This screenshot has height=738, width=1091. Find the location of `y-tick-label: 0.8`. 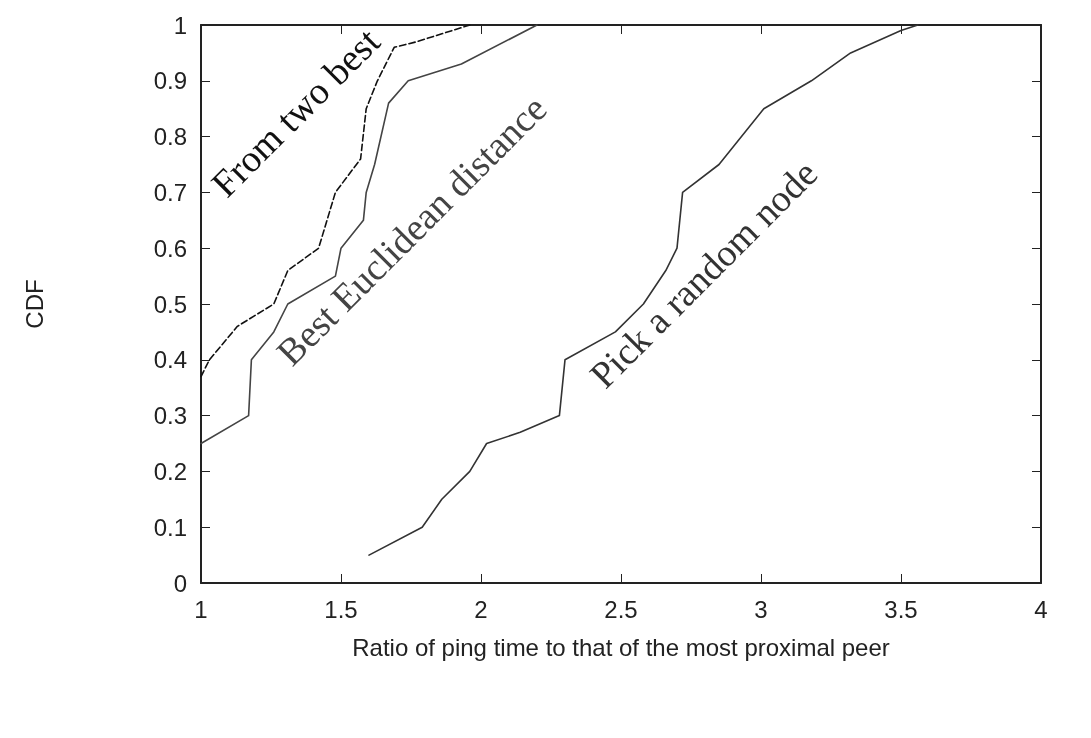

y-tick-label: 0.8 is located at coordinates (170, 137).